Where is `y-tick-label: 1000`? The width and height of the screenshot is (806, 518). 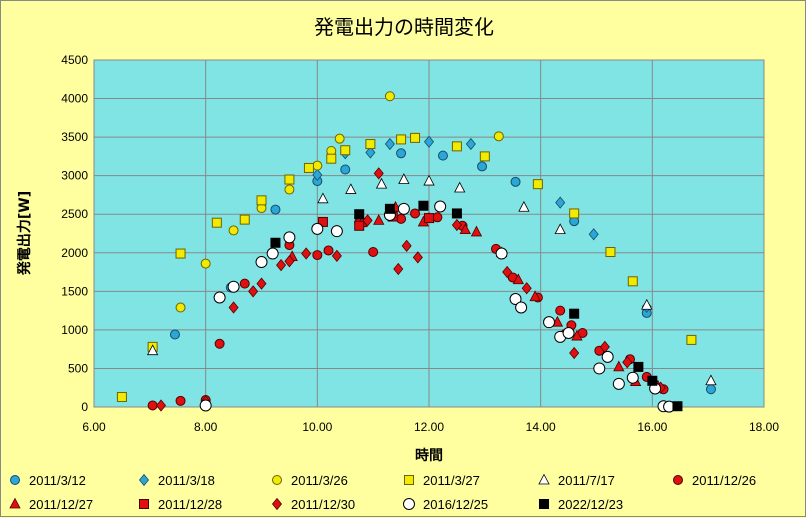
y-tick-label: 1000 is located at coordinates (74, 330).